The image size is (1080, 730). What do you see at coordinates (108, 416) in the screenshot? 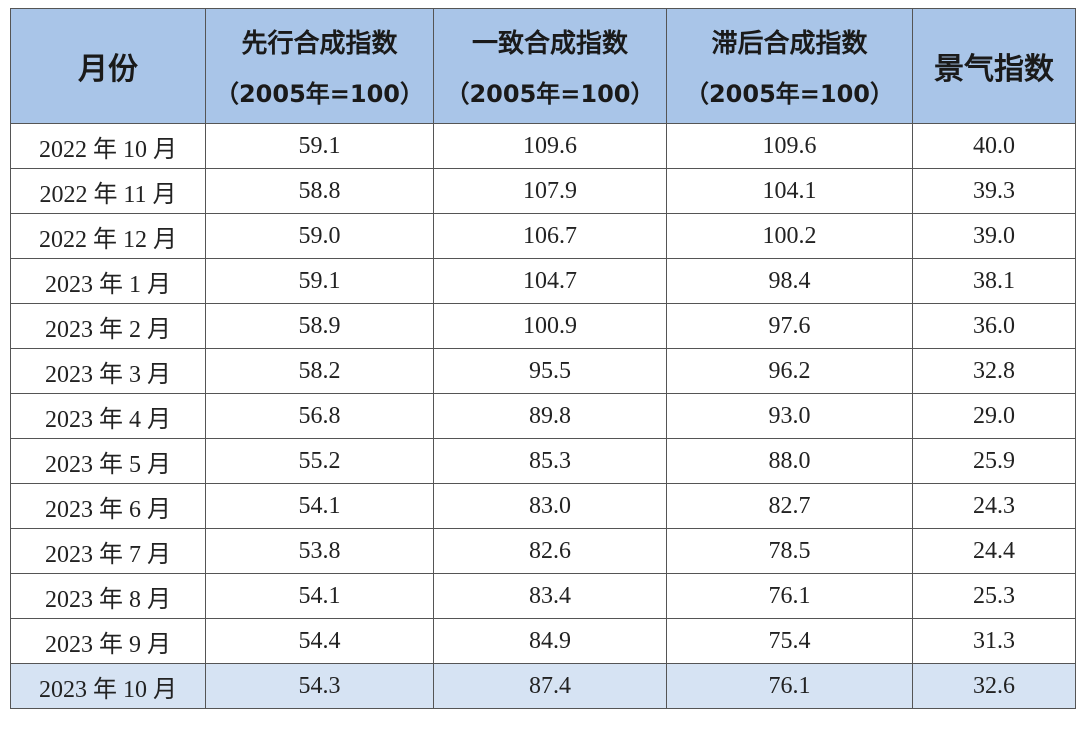
I see `month-cell: 2023 年 4 月` at bounding box center [108, 416].